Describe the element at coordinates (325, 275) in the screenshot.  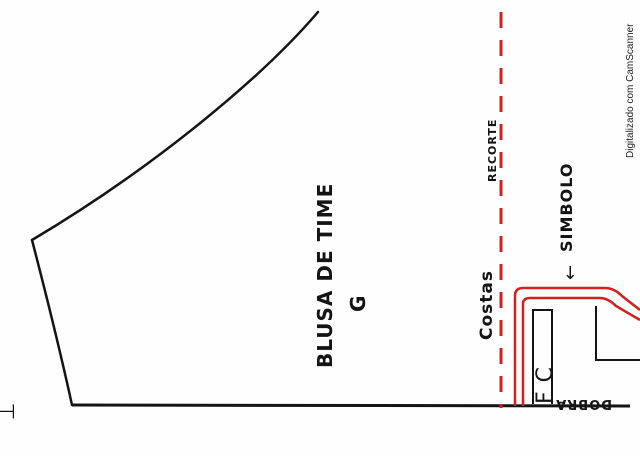
I see `pattern-title: BLUSA DE TIME` at that location.